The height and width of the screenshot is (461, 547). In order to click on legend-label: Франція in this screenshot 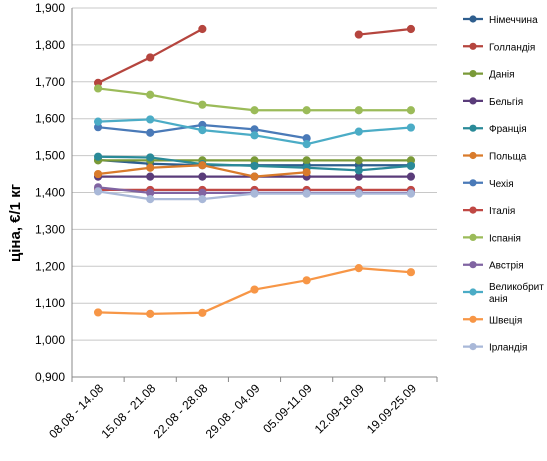, I will do `click(508, 129)`.